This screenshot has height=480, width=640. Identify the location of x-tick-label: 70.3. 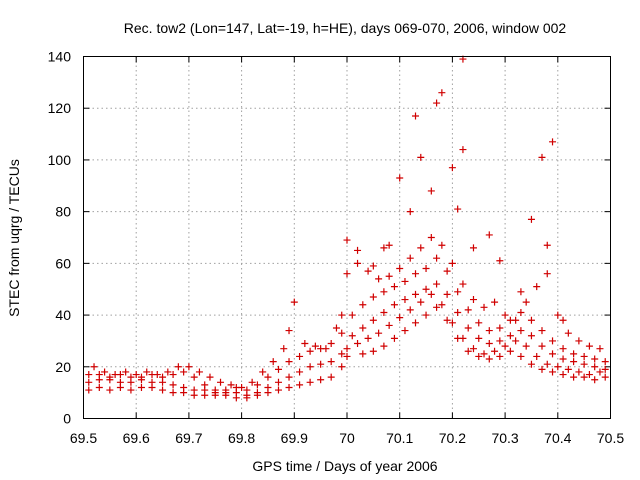
(504, 438).